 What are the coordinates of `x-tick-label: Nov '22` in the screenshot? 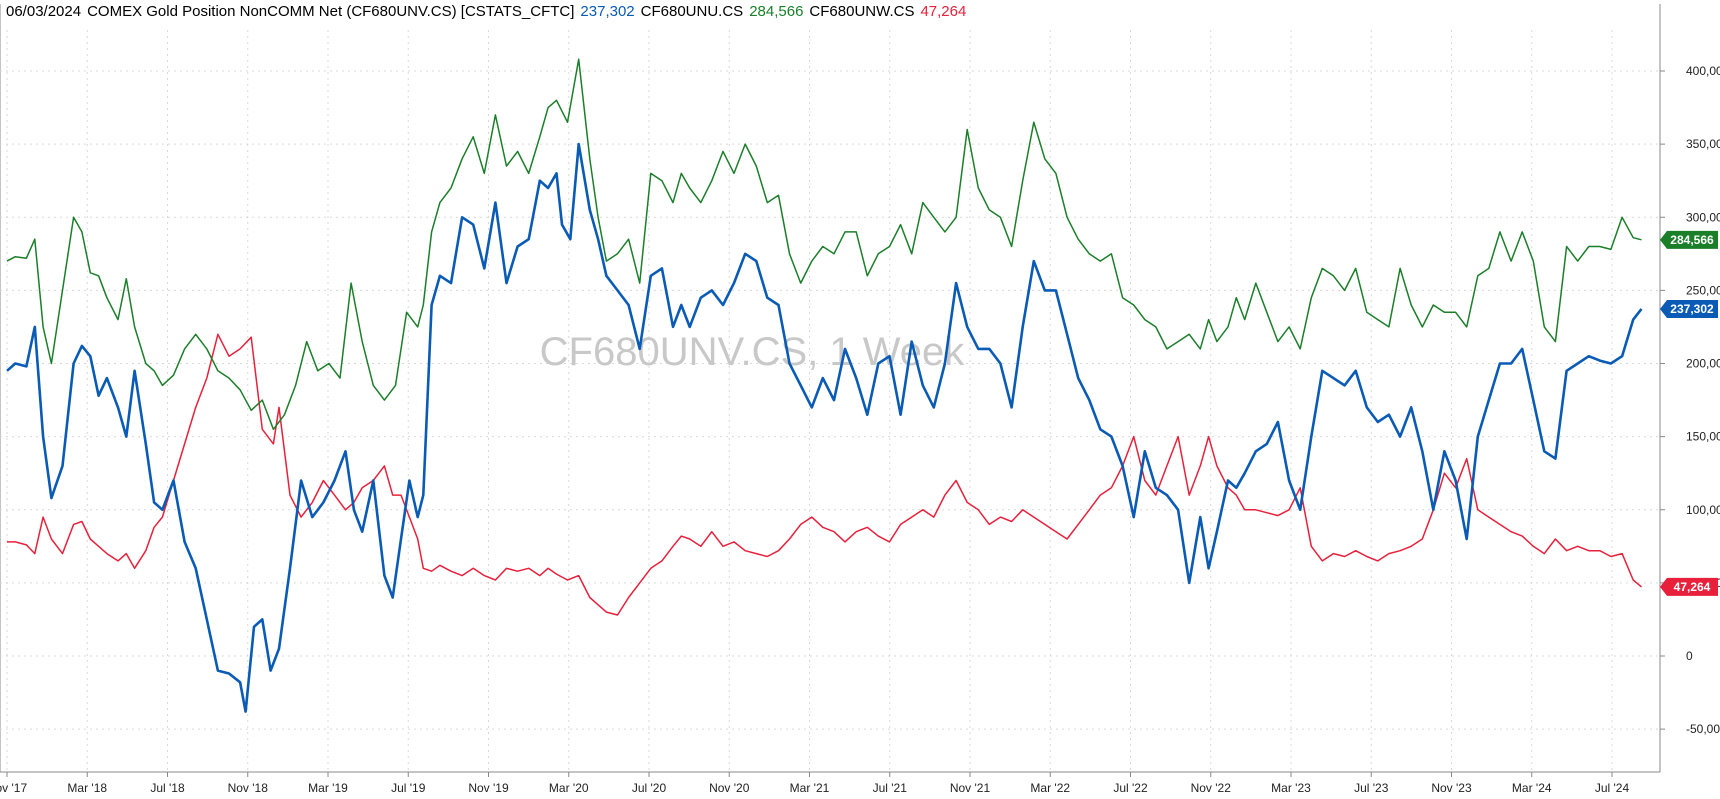 It's located at (1211, 788).